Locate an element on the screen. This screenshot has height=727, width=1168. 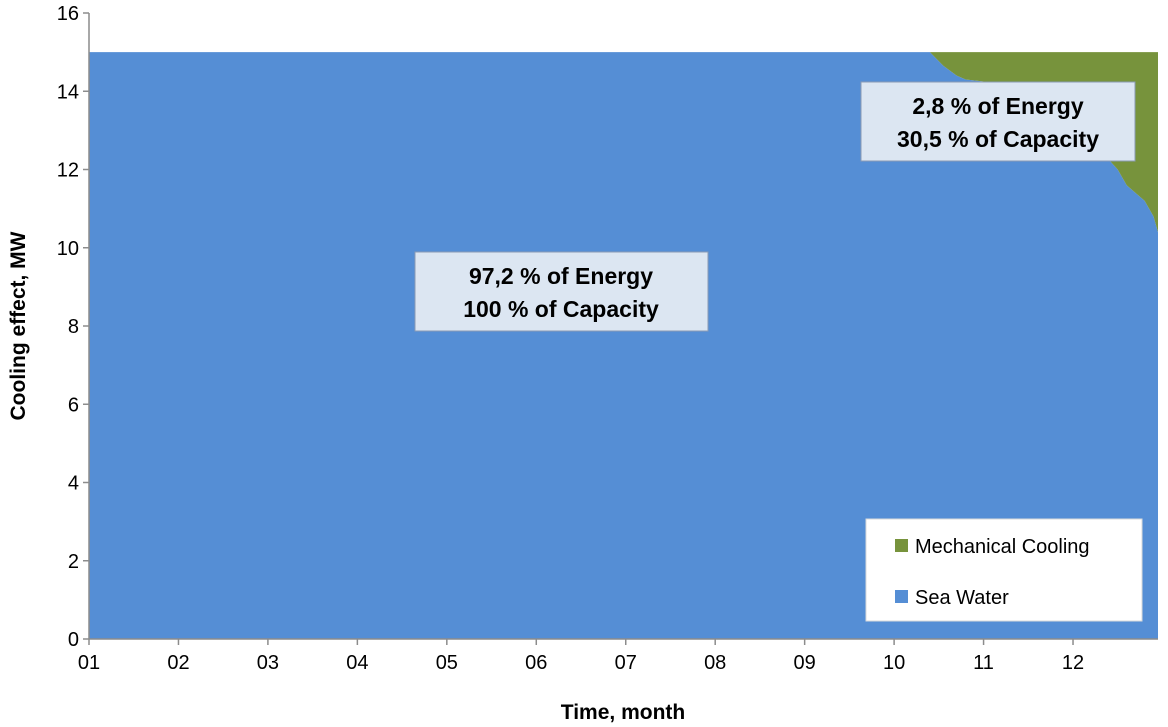
x-tick-label: 12 is located at coordinates (1073, 663).